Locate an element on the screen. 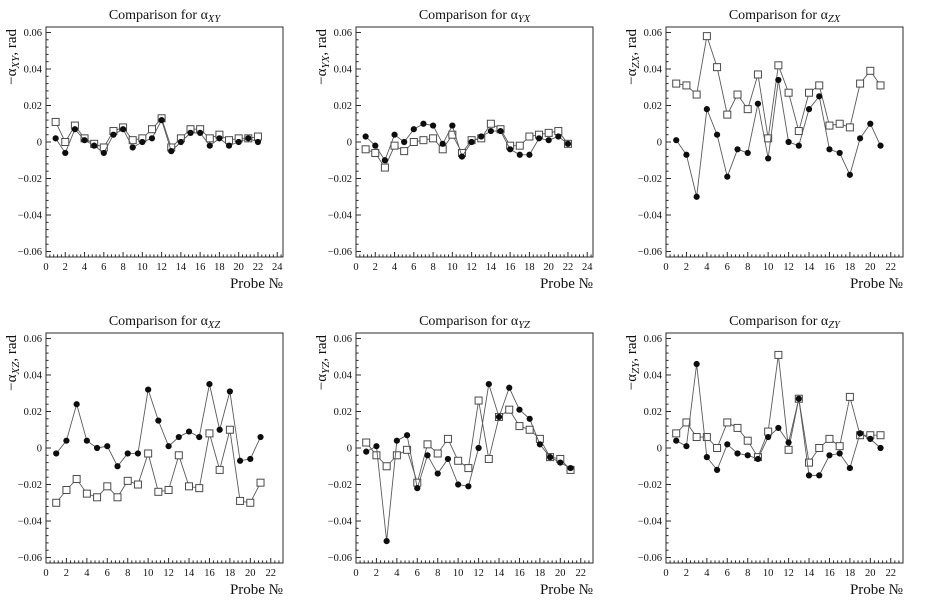 The width and height of the screenshot is (928, 604). chart-title: Comparison for αYX is located at coordinates (475, 16).